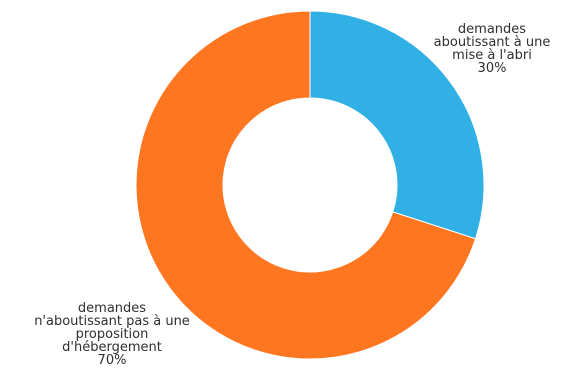 This screenshot has height=372, width=562. What do you see at coordinates (492, 42) in the screenshot?
I see `slice-label-line: aboutissant à une` at bounding box center [492, 42].